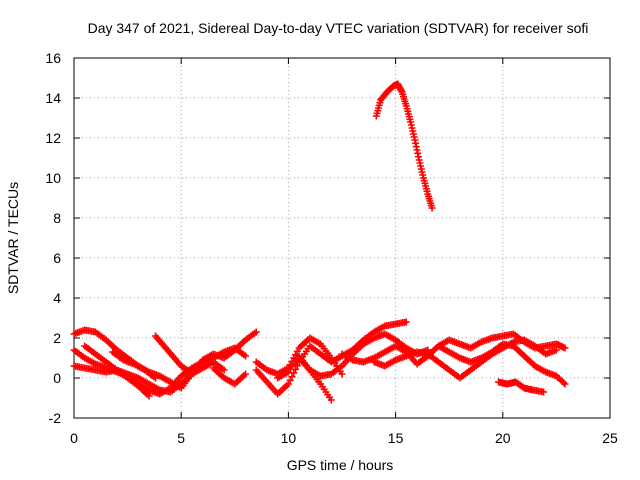 The height and width of the screenshot is (480, 640). I want to click on y-tick-label: 10, so click(53, 178).